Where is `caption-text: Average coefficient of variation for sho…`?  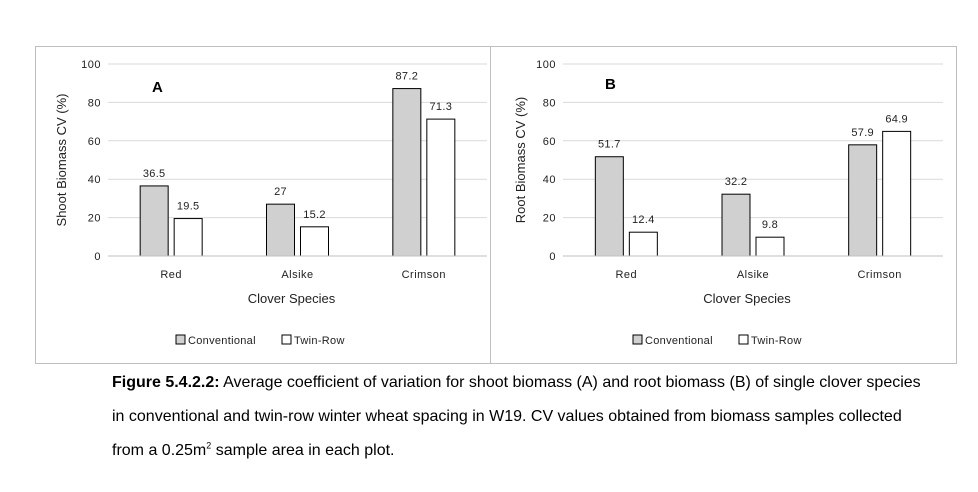
caption-text: Average coefficient of variation for sho… is located at coordinates (516, 416).